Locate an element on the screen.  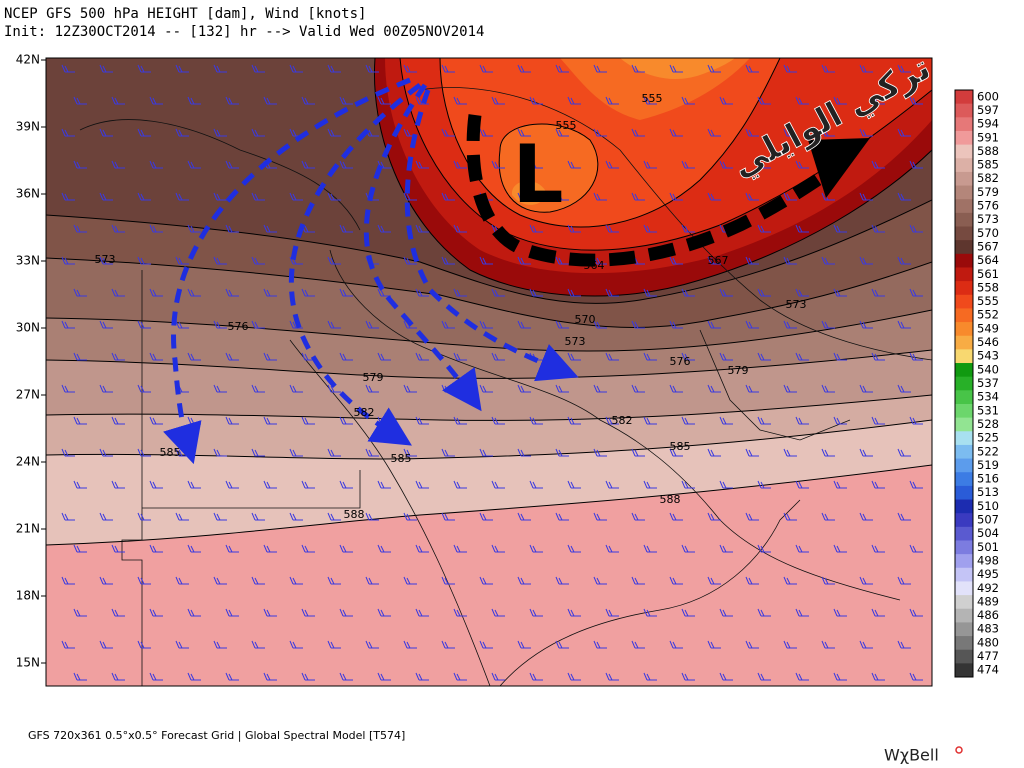
colorbar-label: 558 is located at coordinates (988, 287).